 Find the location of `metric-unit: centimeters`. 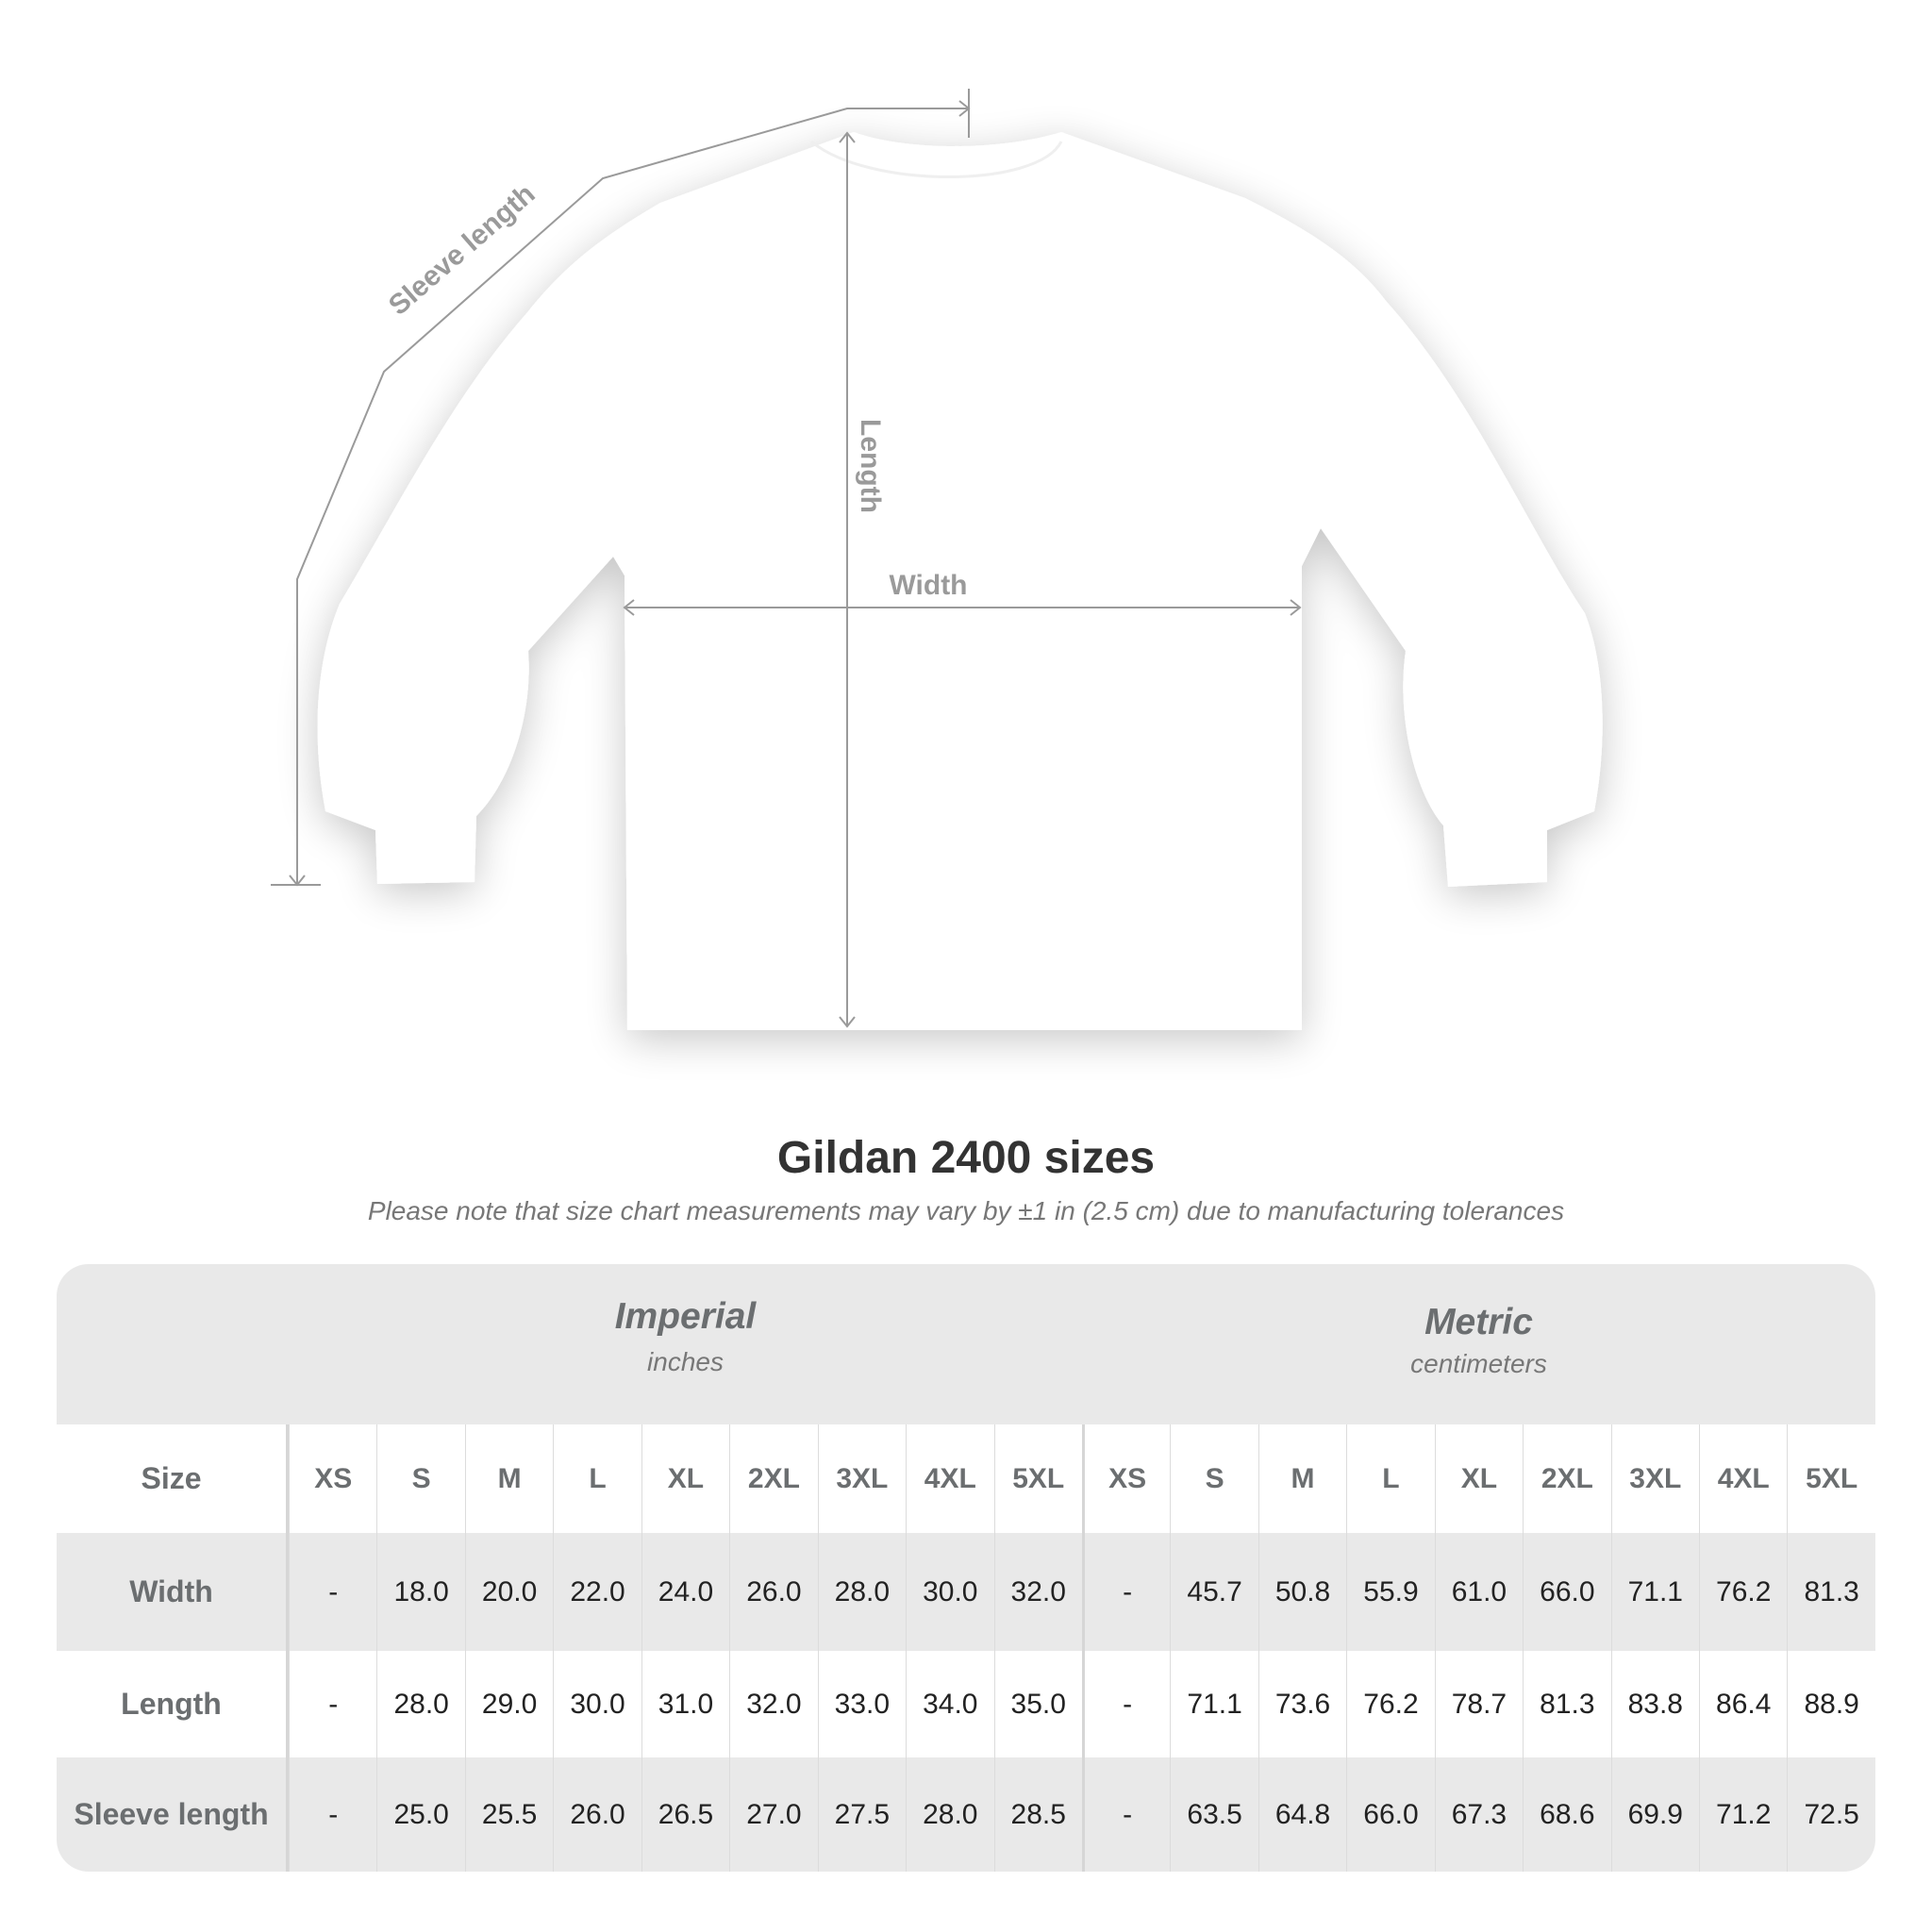

metric-unit: centimeters is located at coordinates (1478, 1363).